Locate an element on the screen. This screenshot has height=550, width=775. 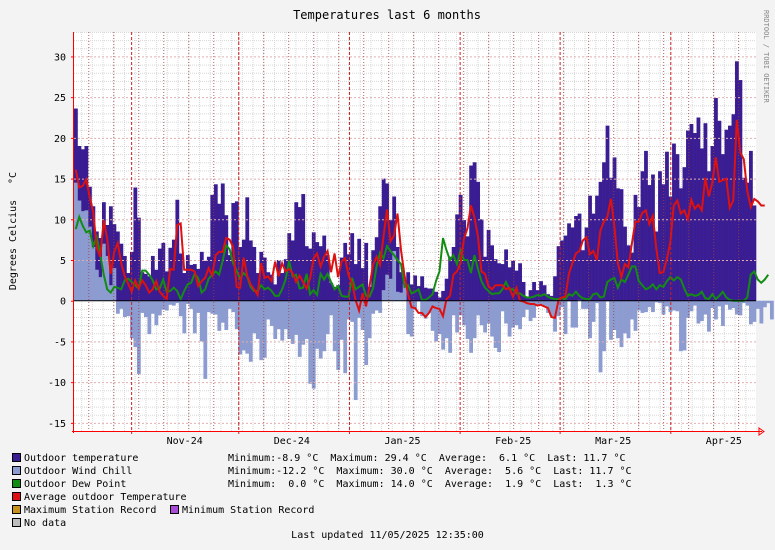
x-tick-label: Nov-24 is located at coordinates (185, 441).